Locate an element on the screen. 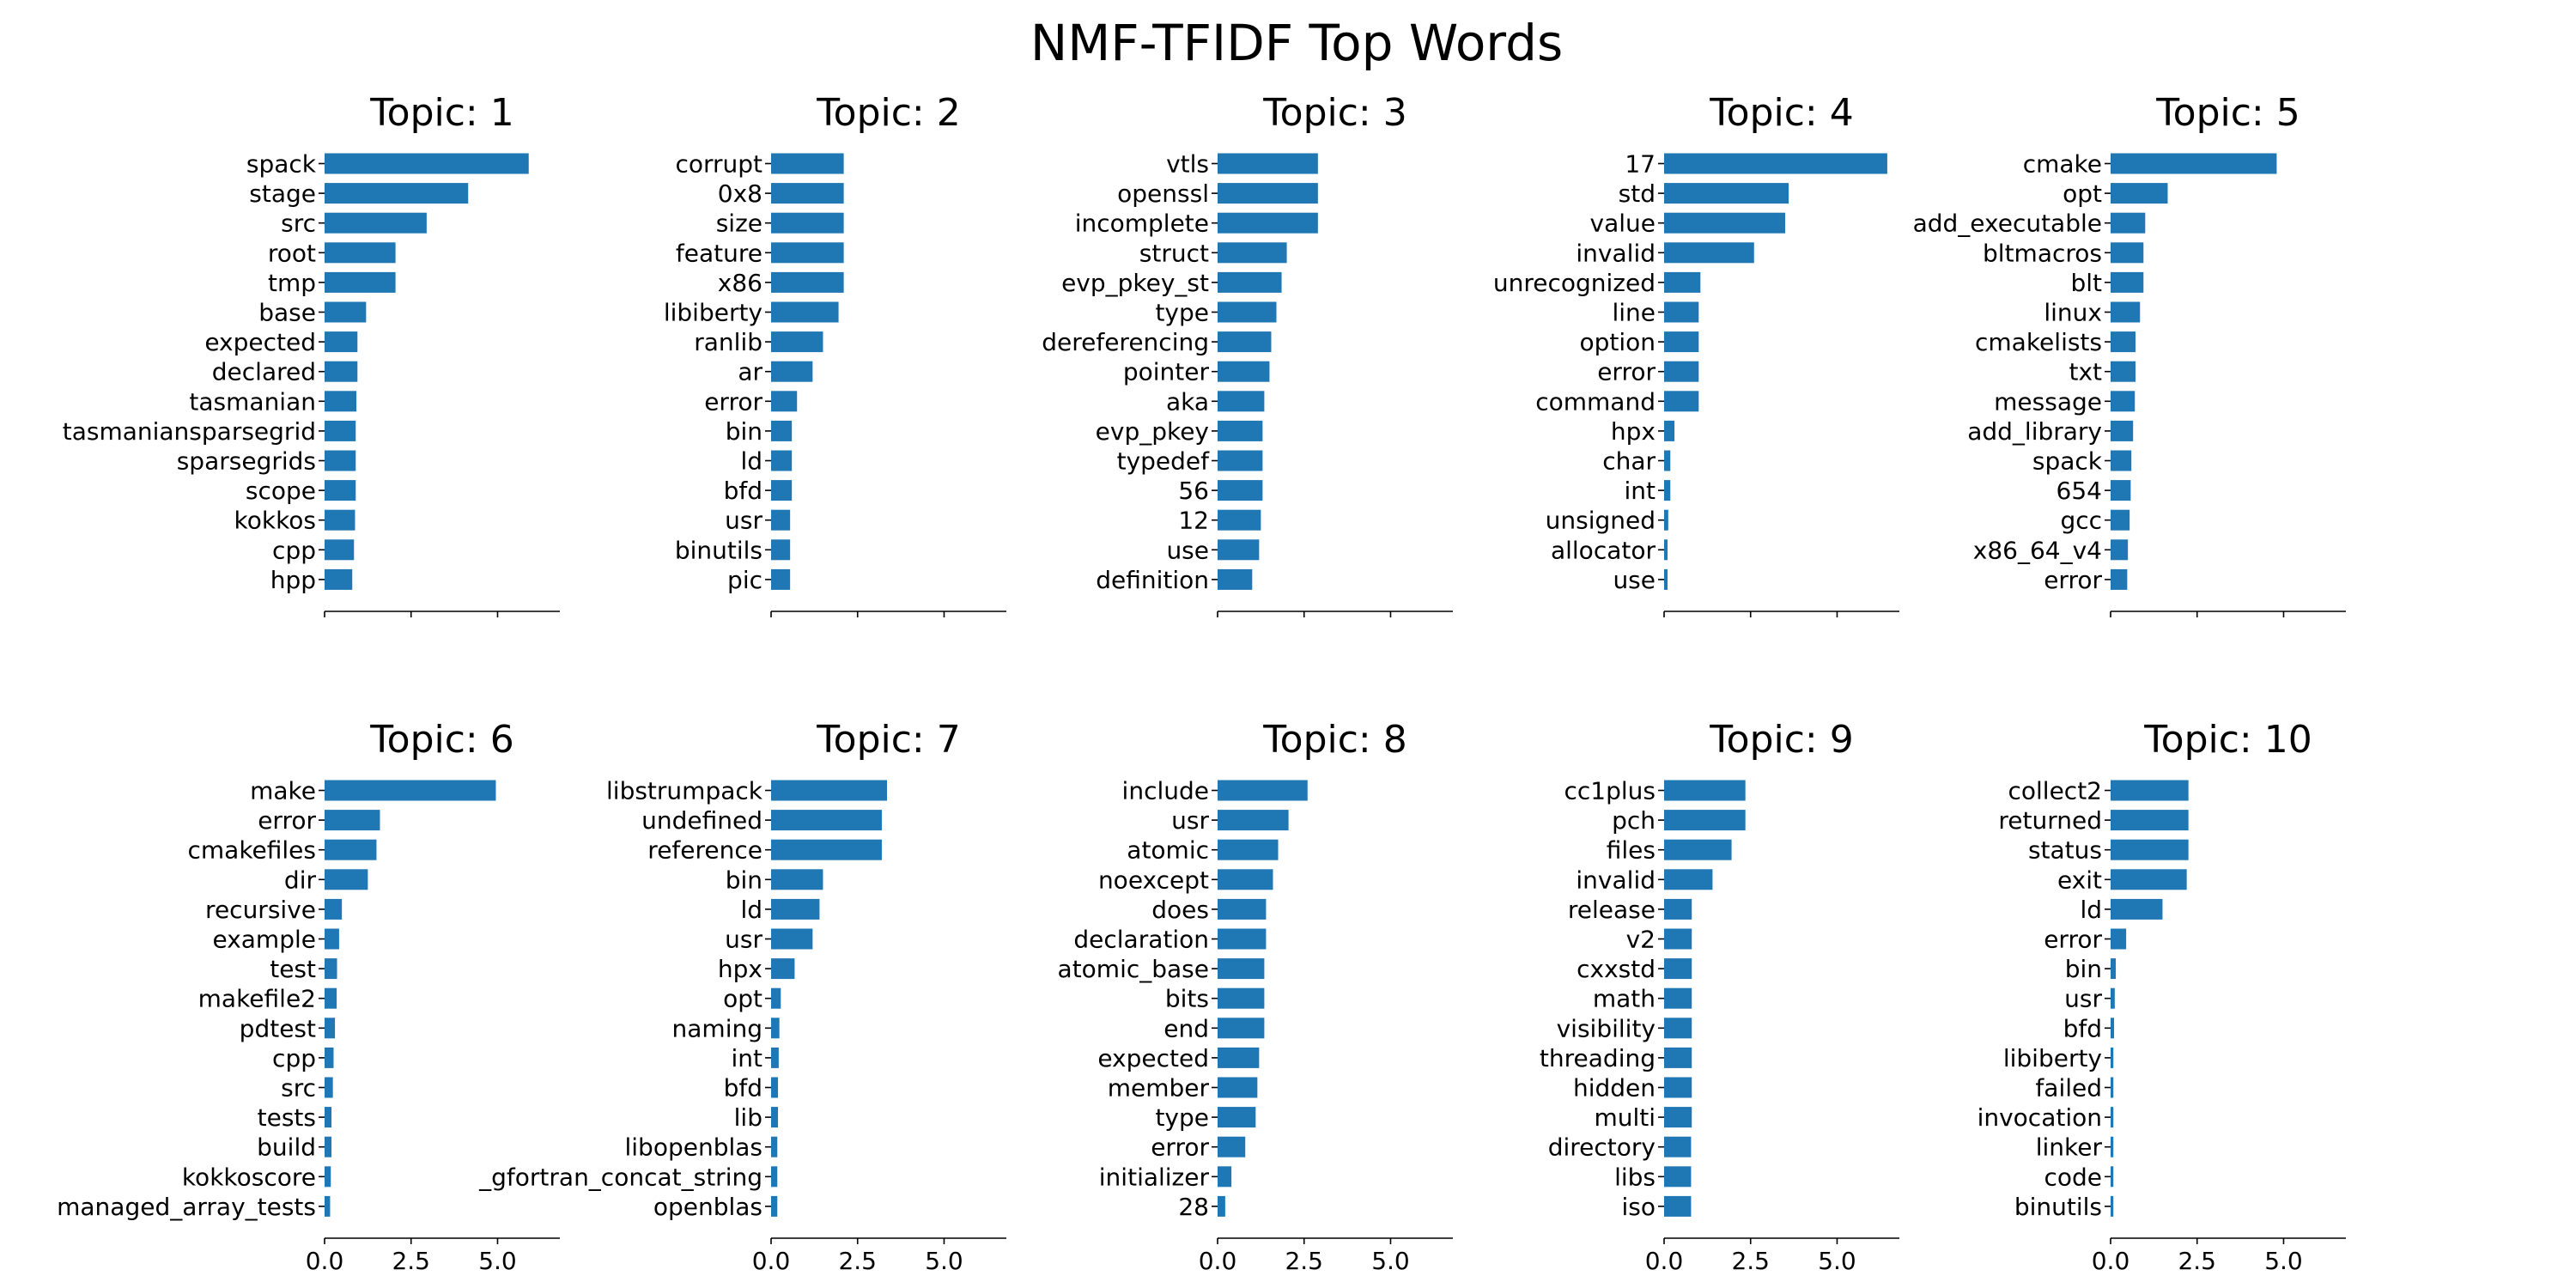  subplot-title: Topic: 9 is located at coordinates (1781, 740).